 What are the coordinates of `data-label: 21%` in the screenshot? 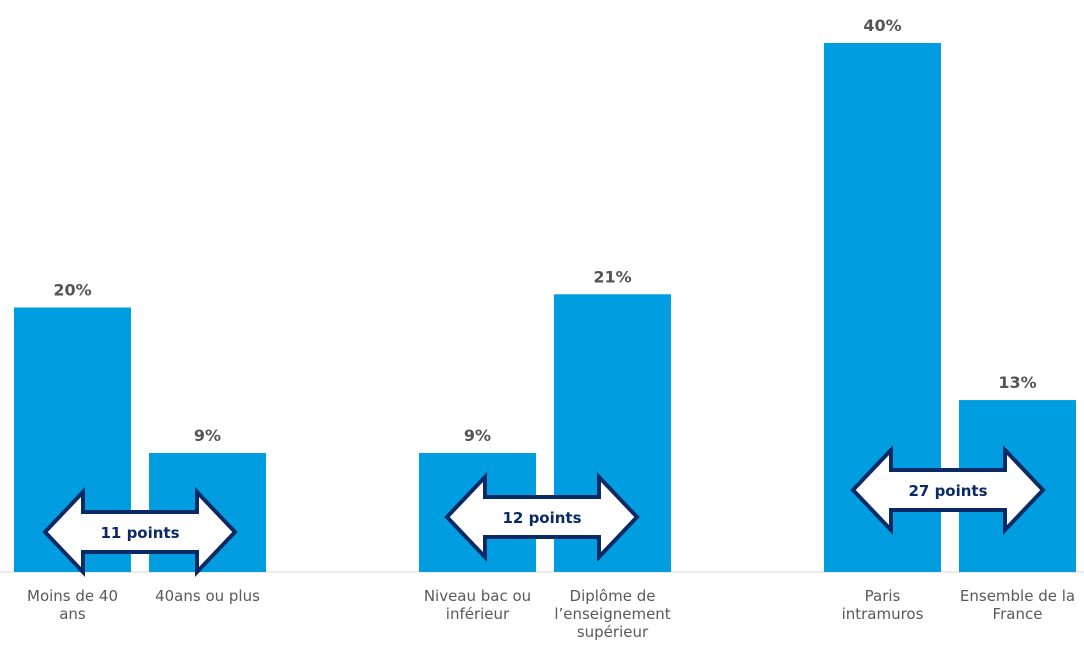 It's located at (612, 276).